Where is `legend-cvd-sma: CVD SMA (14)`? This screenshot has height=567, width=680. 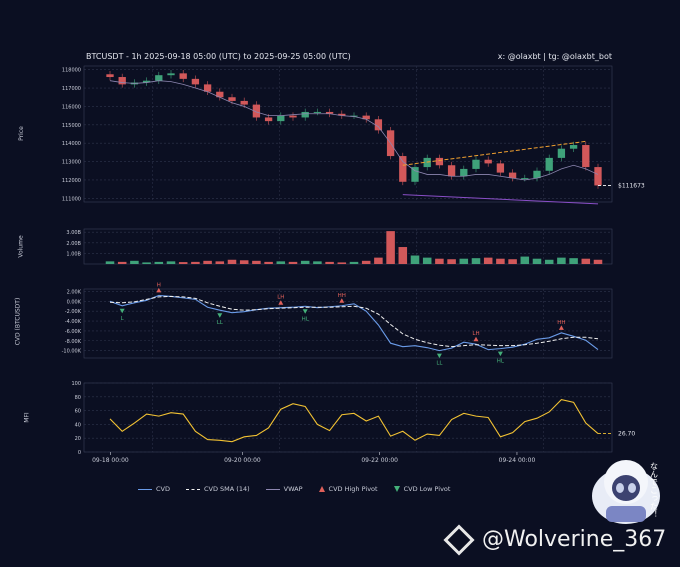
legend-cvd-sma: CVD SMA (14) is located at coordinates (218, 489).